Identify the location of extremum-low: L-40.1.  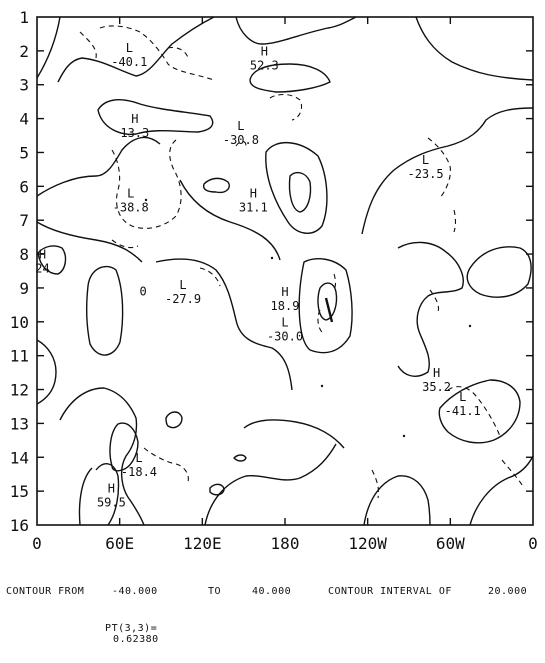
(129, 55).